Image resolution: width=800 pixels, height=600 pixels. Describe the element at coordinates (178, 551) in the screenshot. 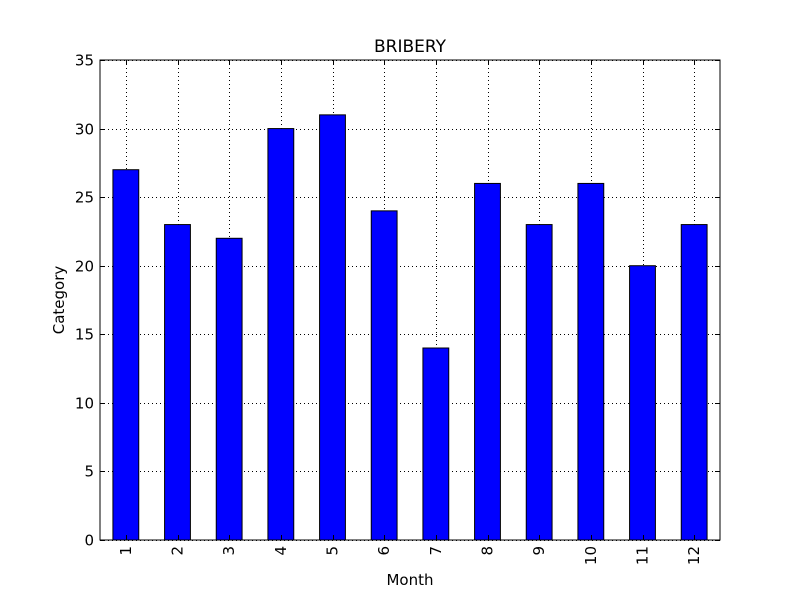

I see `x-tick-label: 2` at that location.